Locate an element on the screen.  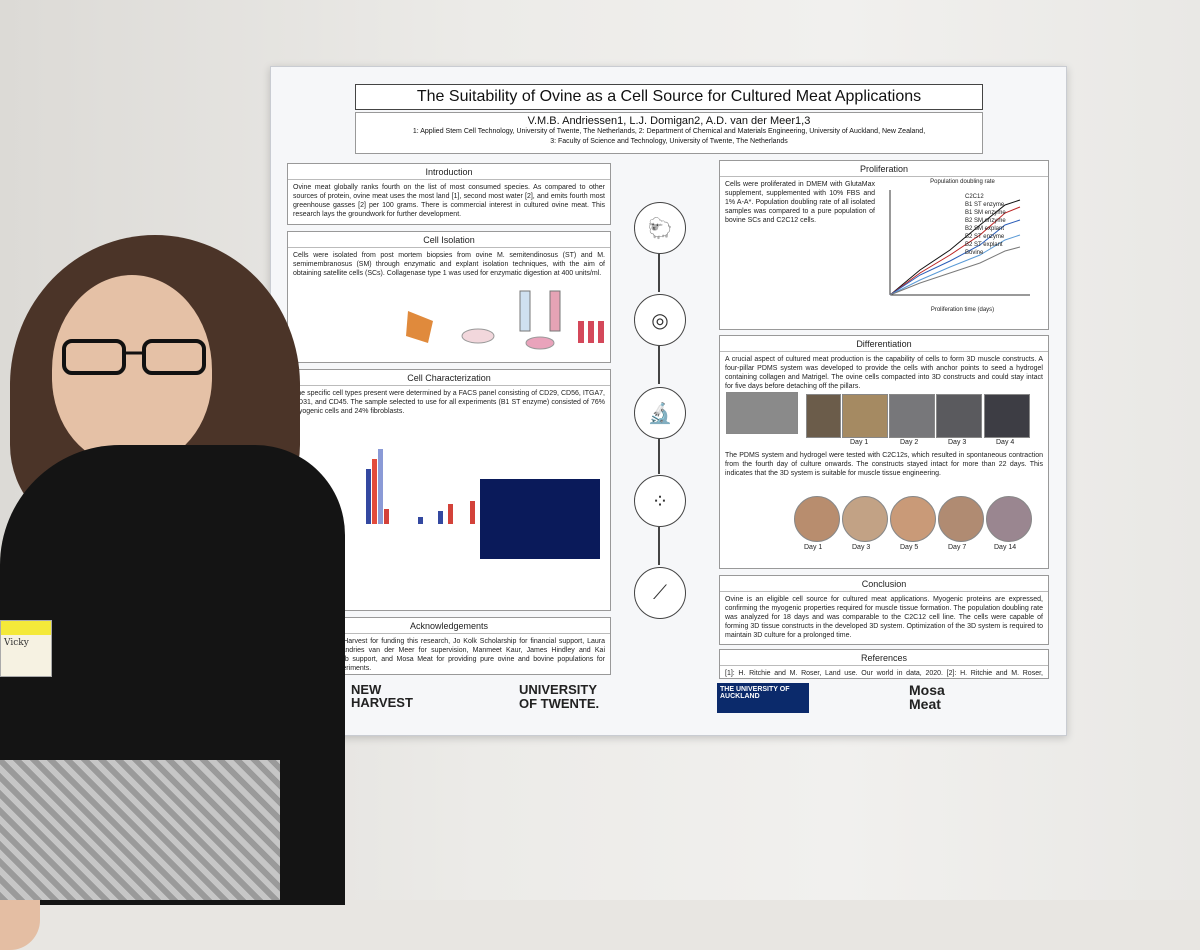
conclusion-heading: Conclusion is located at coordinates (884, 584).